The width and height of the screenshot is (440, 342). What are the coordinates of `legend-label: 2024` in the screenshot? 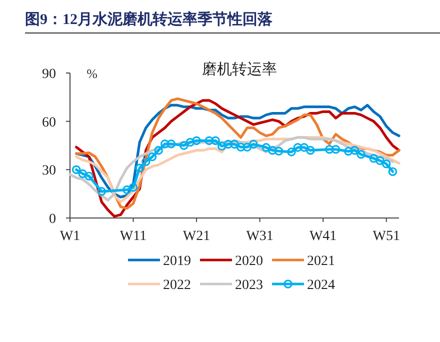 It's located at (321, 285).